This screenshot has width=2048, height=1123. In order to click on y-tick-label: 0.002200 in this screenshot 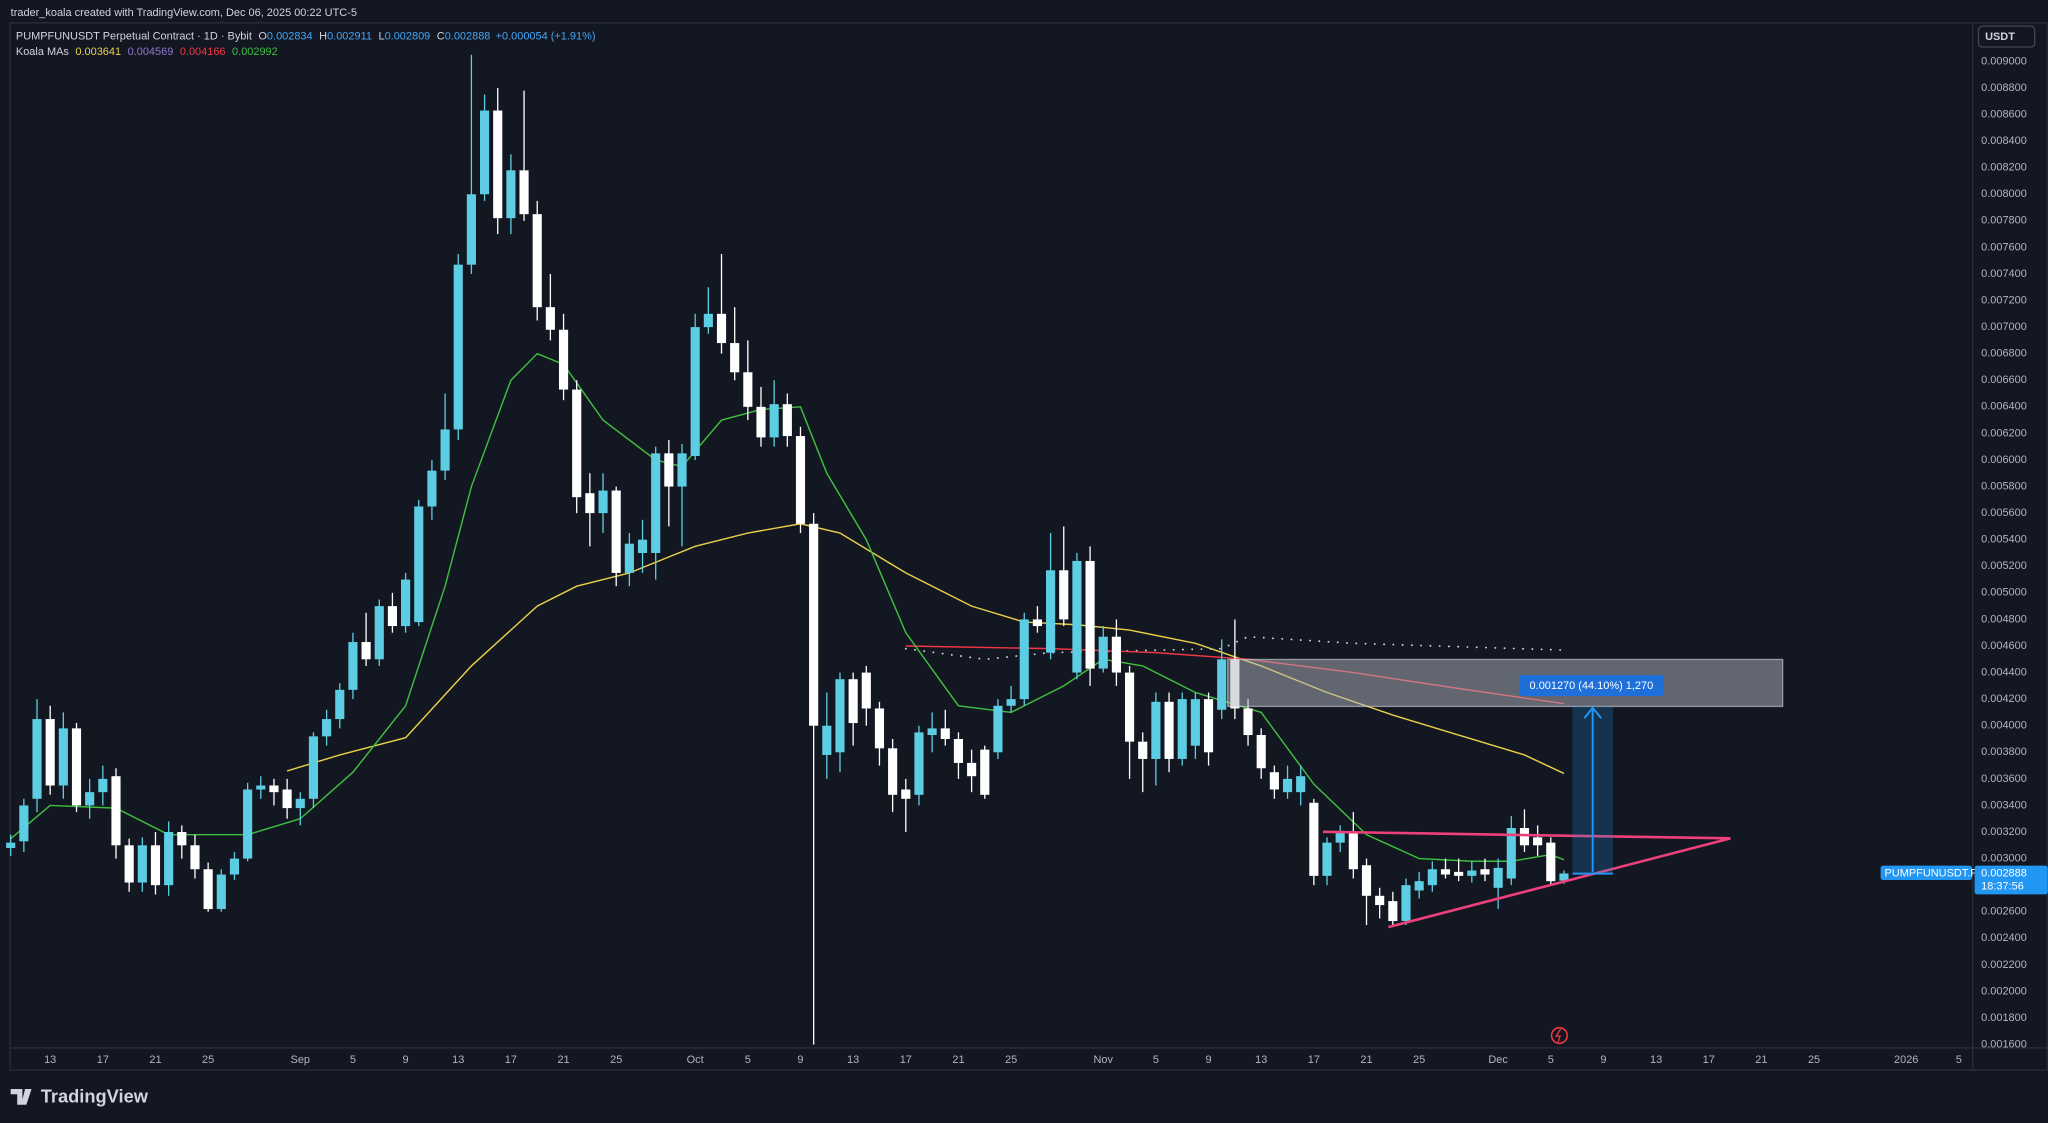, I will do `click(2004, 965)`.